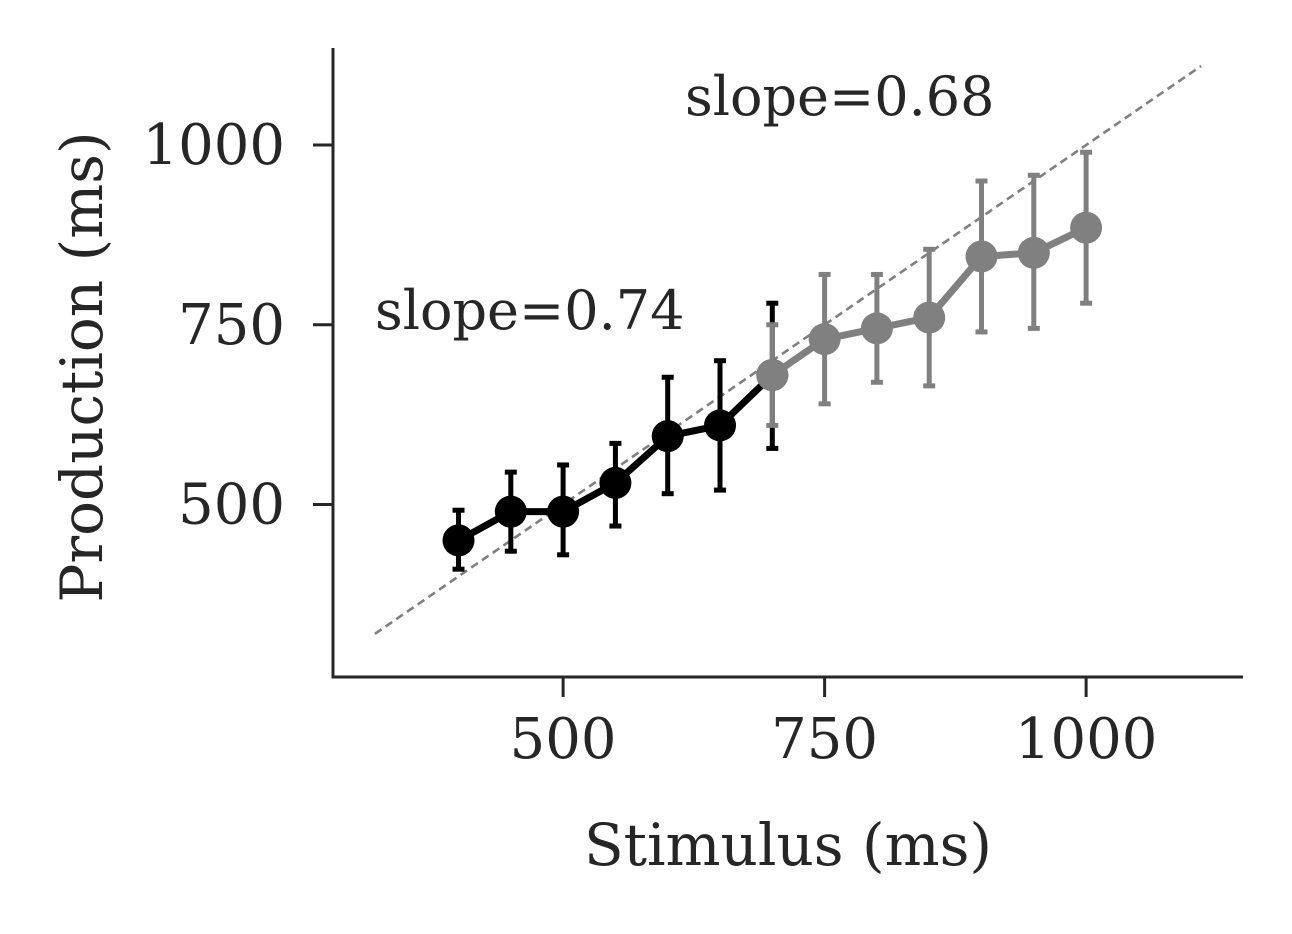 This screenshot has height=934, width=1292. What do you see at coordinates (824, 739) in the screenshot?
I see `x-tick-label: 750` at bounding box center [824, 739].